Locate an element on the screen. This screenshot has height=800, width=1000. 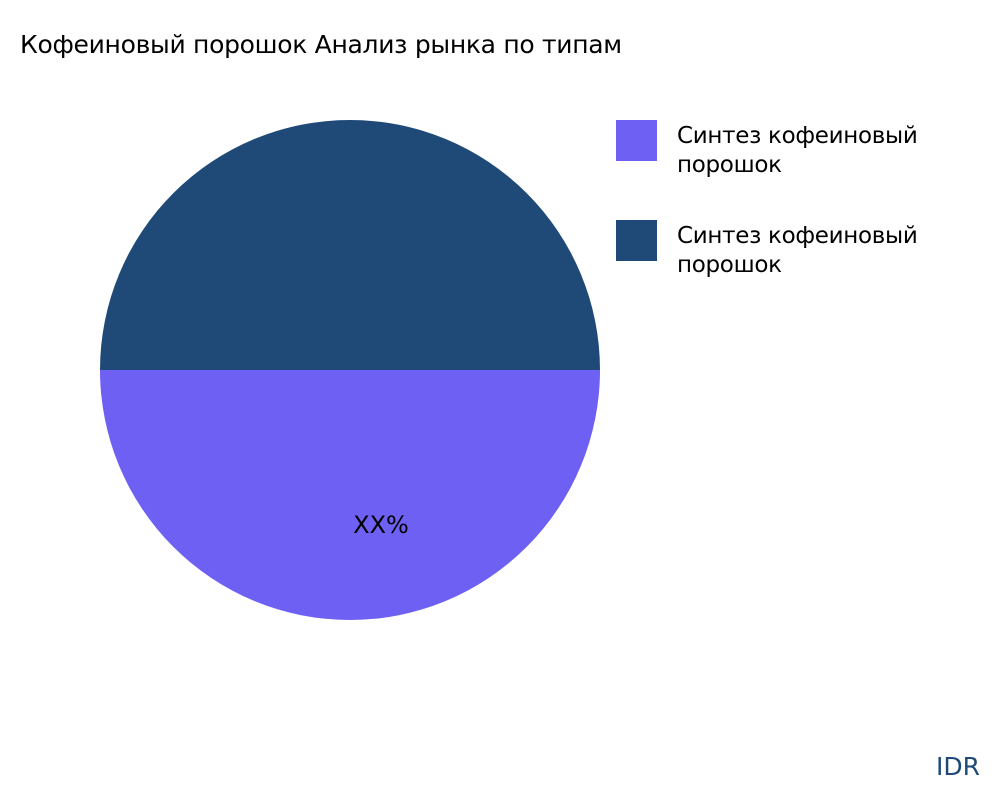
brand-logo: IDR is located at coordinates (958, 766).